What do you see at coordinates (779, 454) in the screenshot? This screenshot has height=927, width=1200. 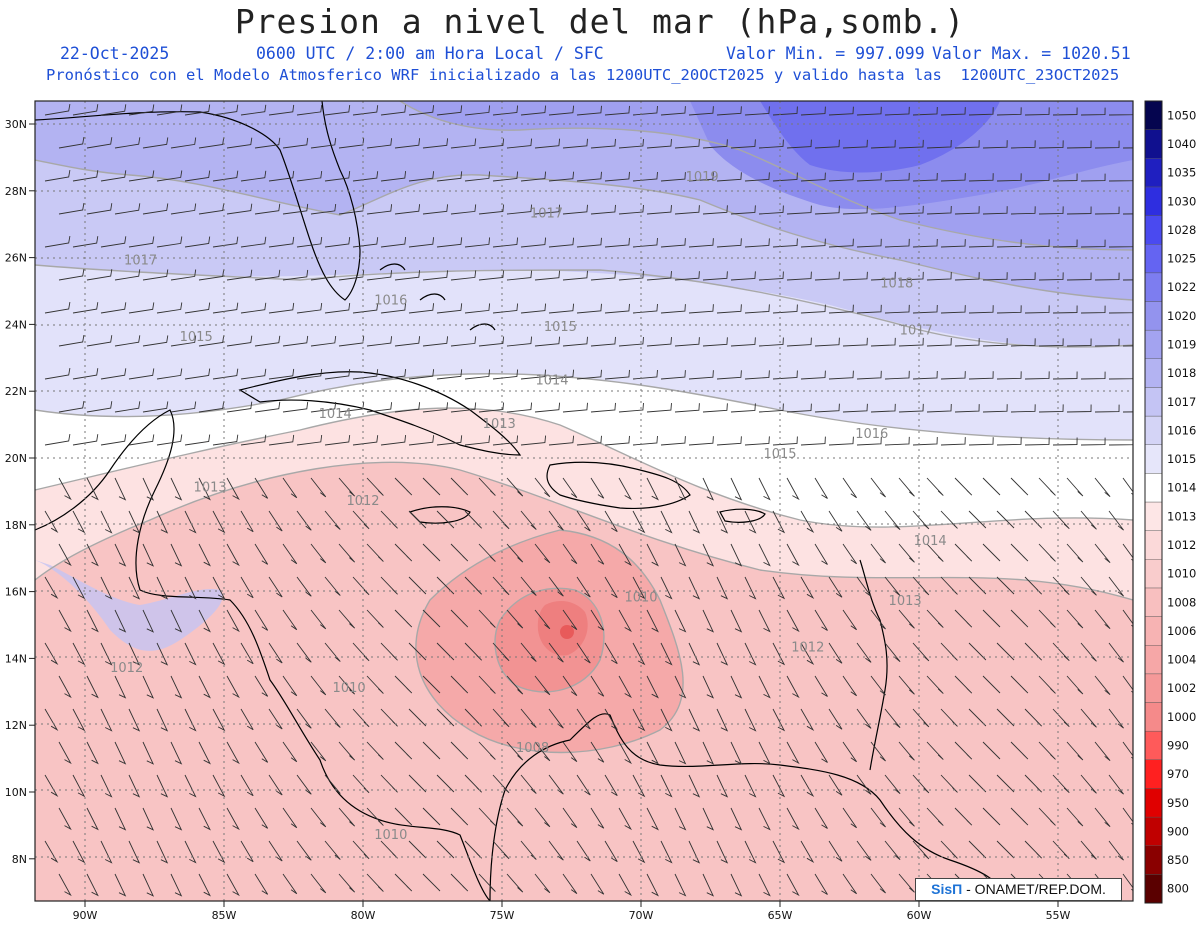 I see `isobar-label: 1015` at bounding box center [779, 454].